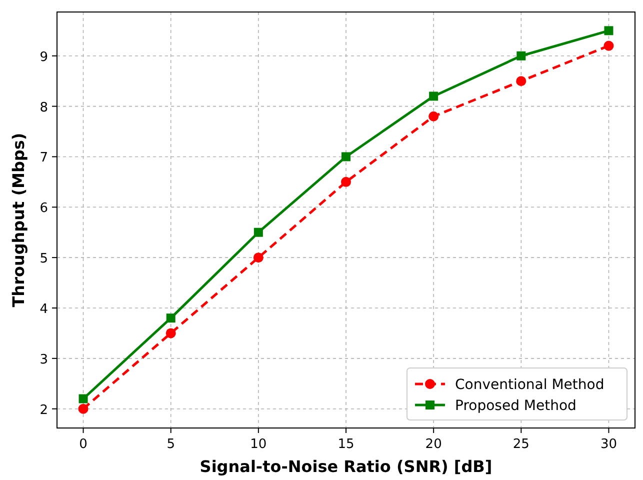 Image resolution: width=643 pixels, height=480 pixels. What do you see at coordinates (44, 309) in the screenshot?
I see `y-tick-label: 4` at bounding box center [44, 309].